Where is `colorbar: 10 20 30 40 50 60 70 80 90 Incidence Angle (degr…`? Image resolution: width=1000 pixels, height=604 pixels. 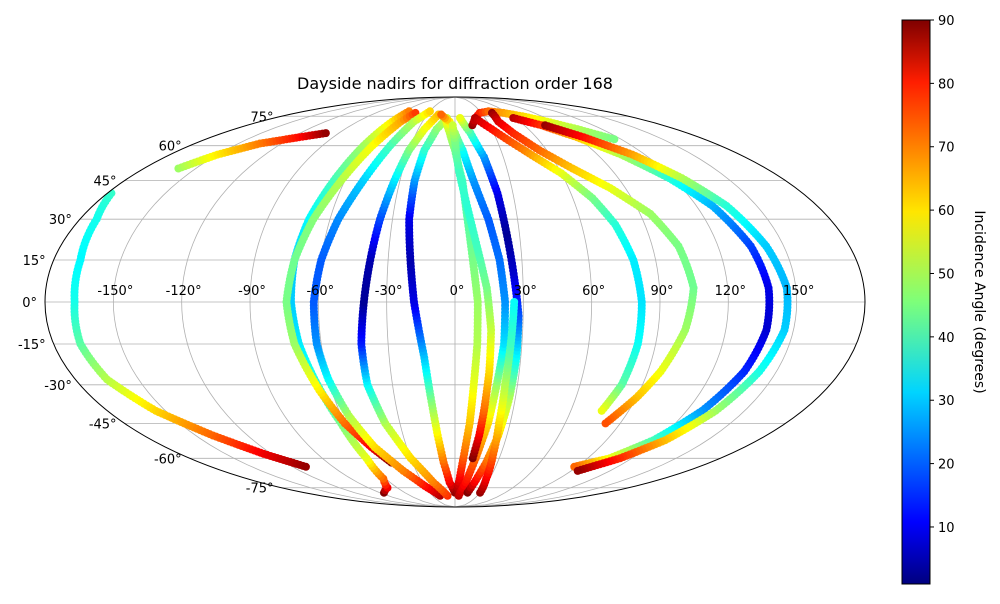 colorbar: 10 20 30 40 50 60 70 80 90 Incidence Angle (degr… is located at coordinates (944, 299).